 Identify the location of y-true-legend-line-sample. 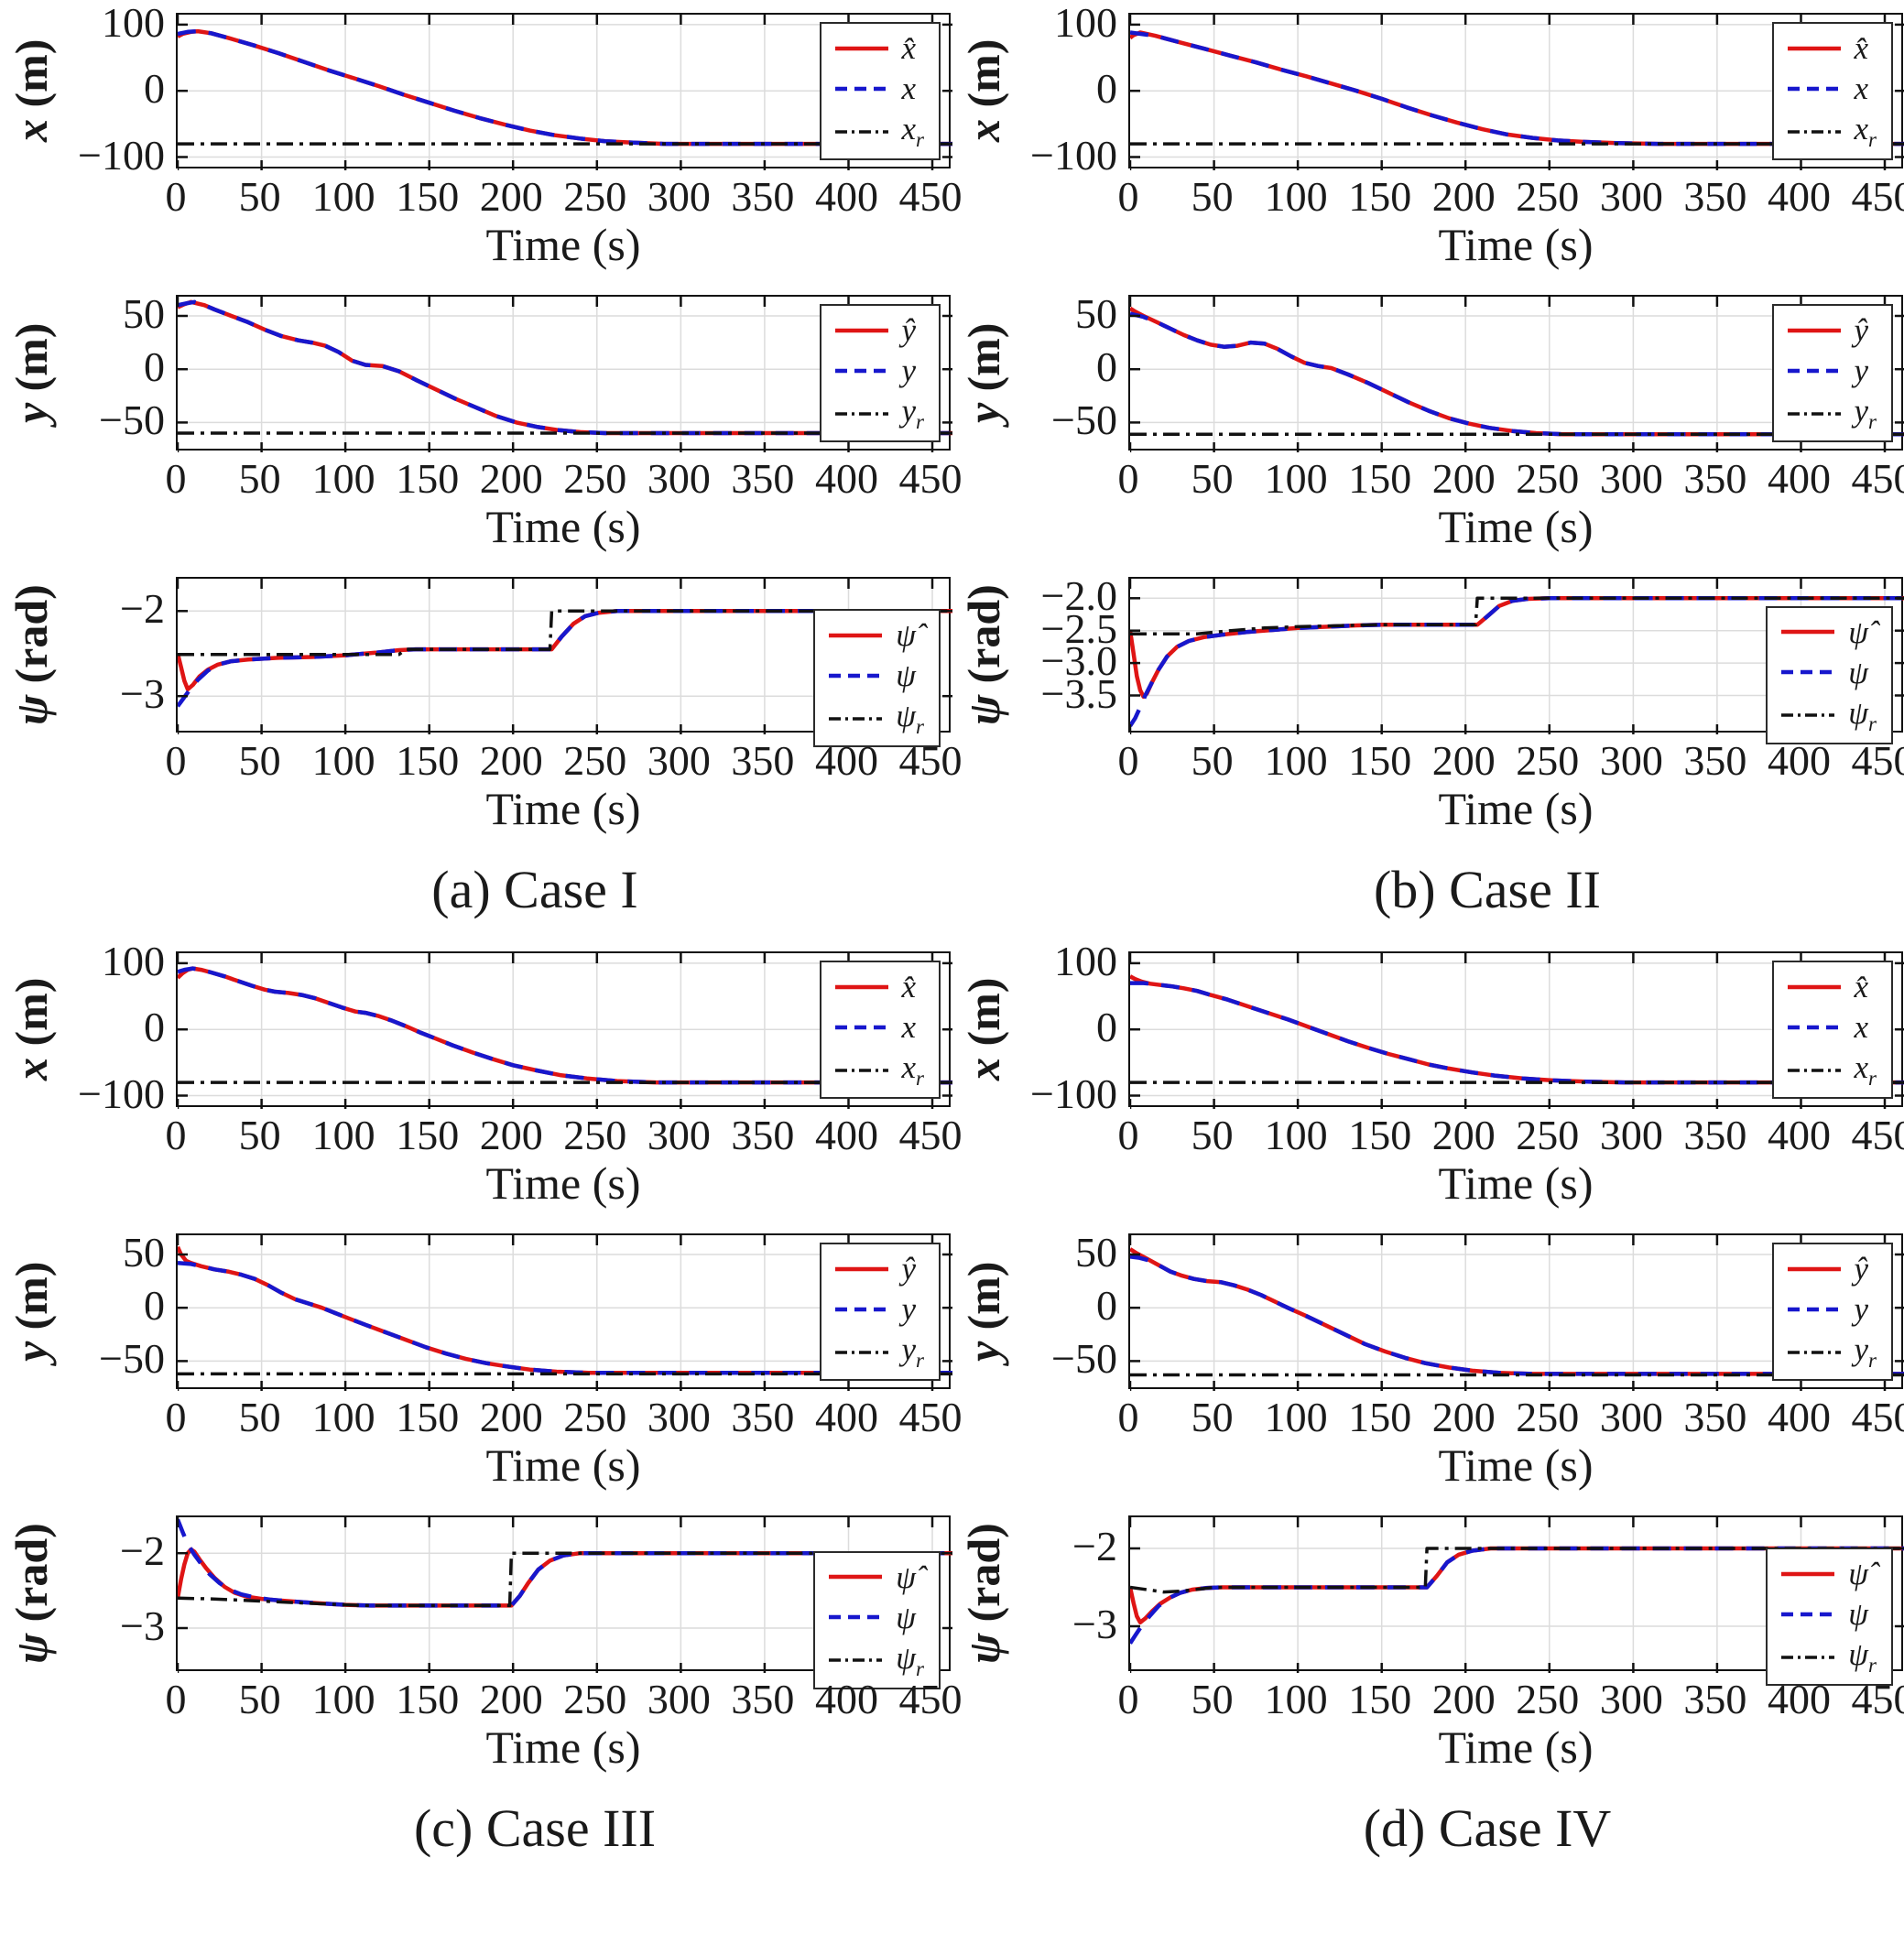
(861, 371).